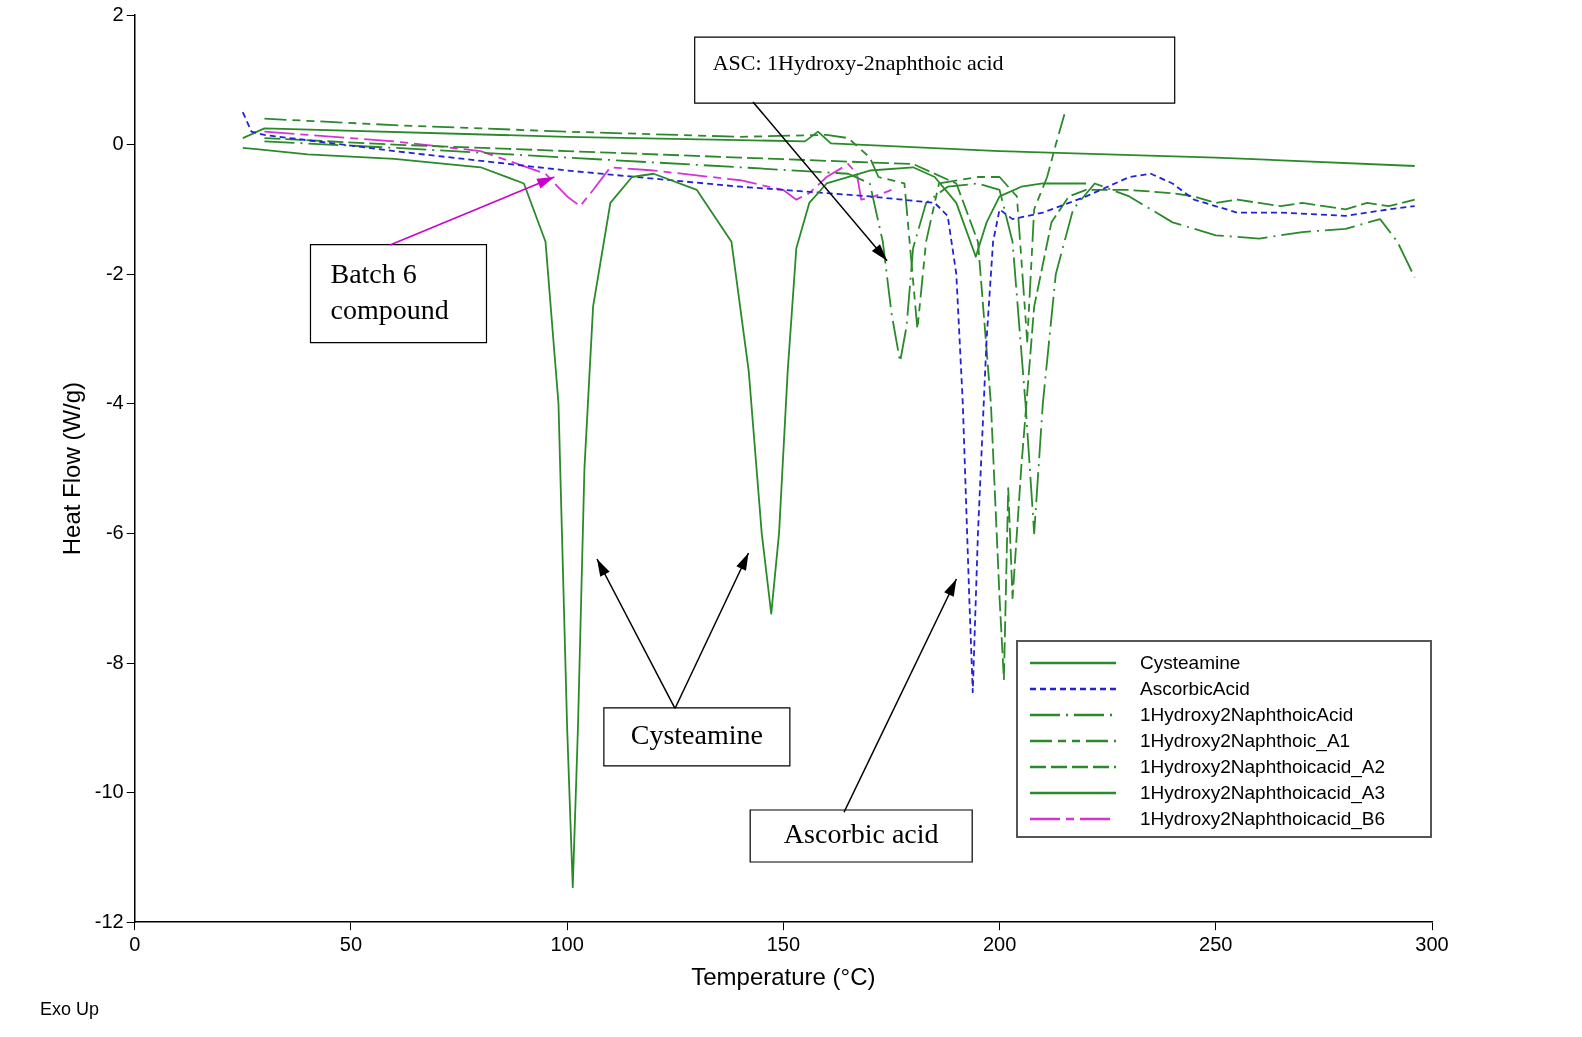 The width and height of the screenshot is (1582, 1037). I want to click on annotation: Cysteamine, so click(696, 735).